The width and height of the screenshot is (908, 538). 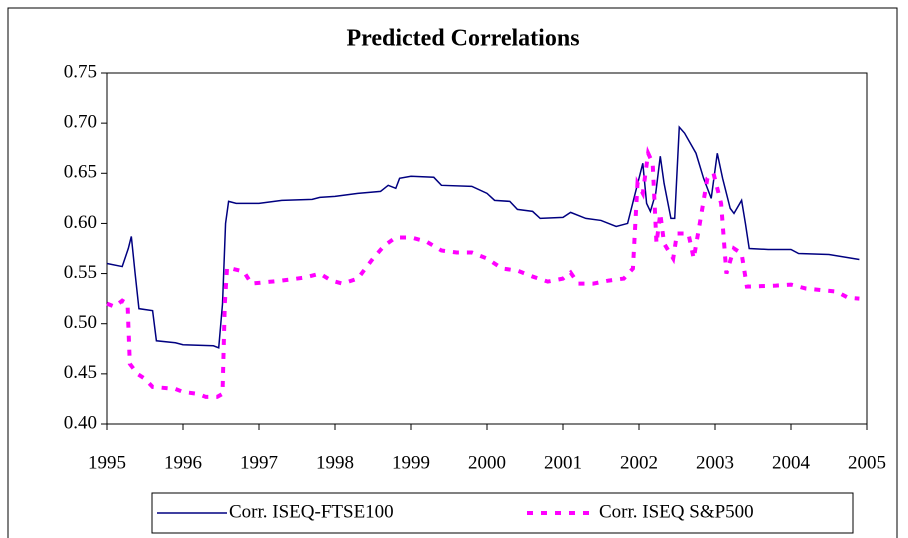 I want to click on y-tick-label: 0.50, so click(x=80, y=322).